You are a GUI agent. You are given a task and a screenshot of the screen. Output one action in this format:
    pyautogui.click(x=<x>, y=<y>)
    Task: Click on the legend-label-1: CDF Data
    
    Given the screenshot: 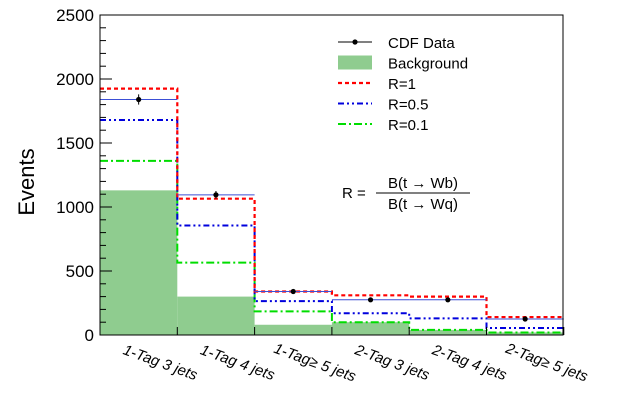 What is the action you would take?
    pyautogui.click(x=421, y=43)
    